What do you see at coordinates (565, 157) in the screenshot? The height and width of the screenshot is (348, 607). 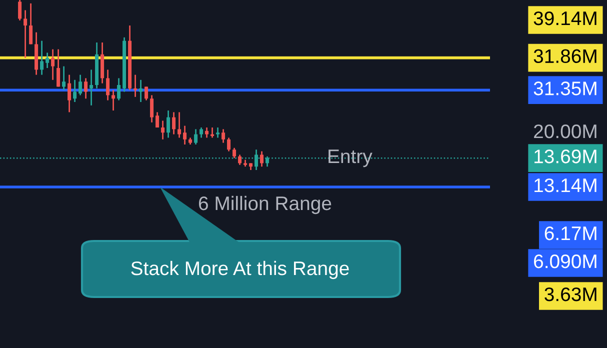 I see `ref-line-label: 13.69M` at bounding box center [565, 157].